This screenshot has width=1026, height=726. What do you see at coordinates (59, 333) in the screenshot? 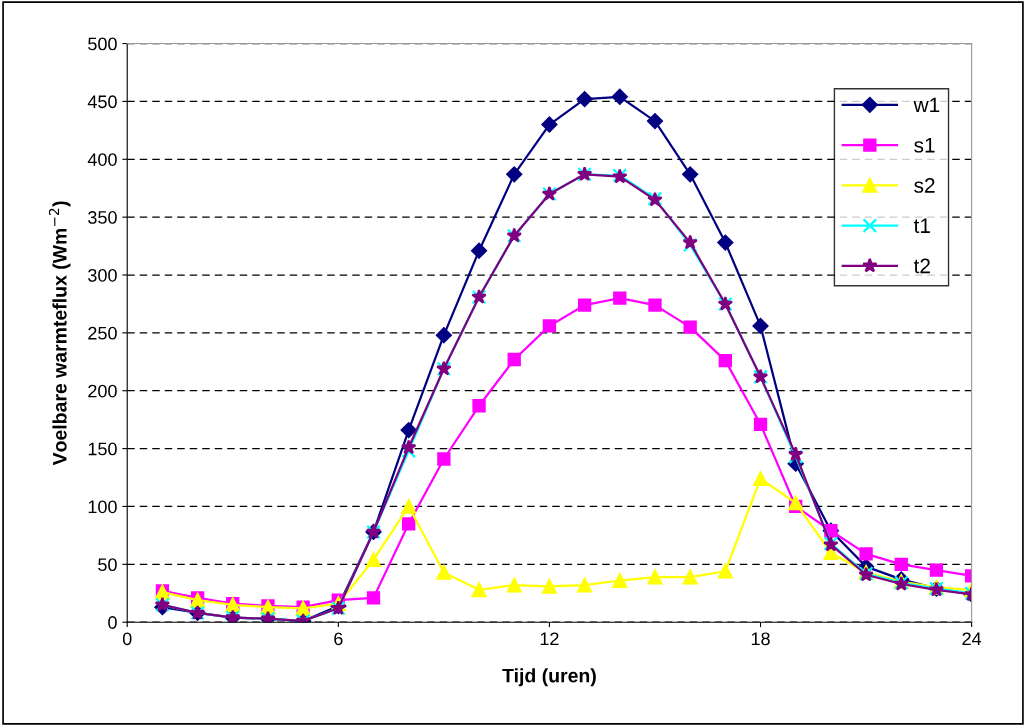
I see `y-axis-title: Voelbare warmteflux (Wm$^{−2}$)` at bounding box center [59, 333].